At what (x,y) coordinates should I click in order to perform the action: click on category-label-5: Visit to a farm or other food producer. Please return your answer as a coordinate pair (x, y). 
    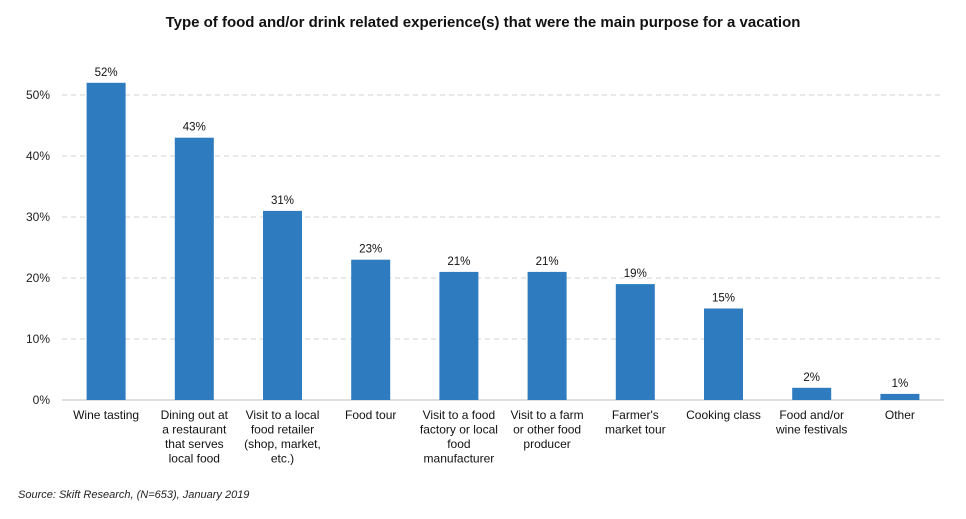
    Looking at the image, I should click on (547, 429).